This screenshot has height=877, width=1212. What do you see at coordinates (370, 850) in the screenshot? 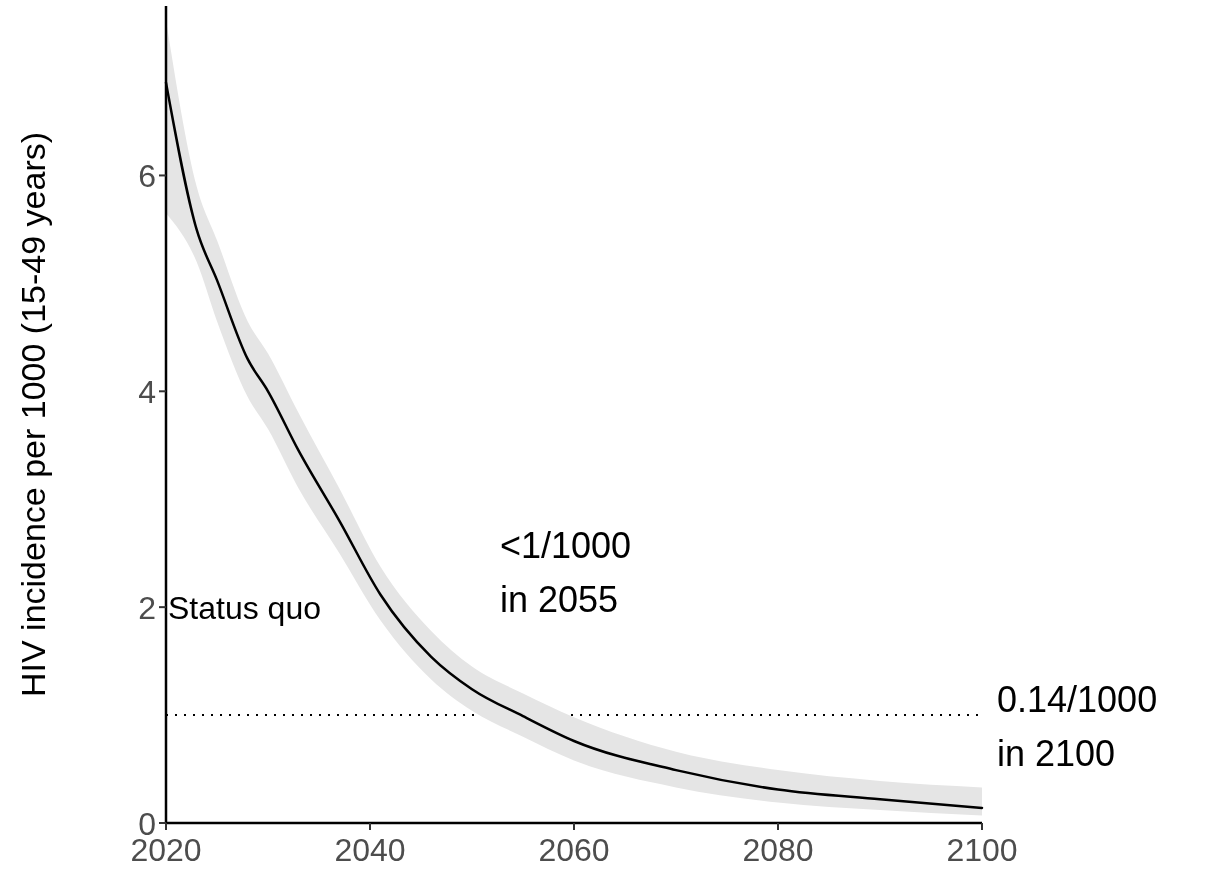
I see `x-tick-label: 2040` at bounding box center [370, 850].